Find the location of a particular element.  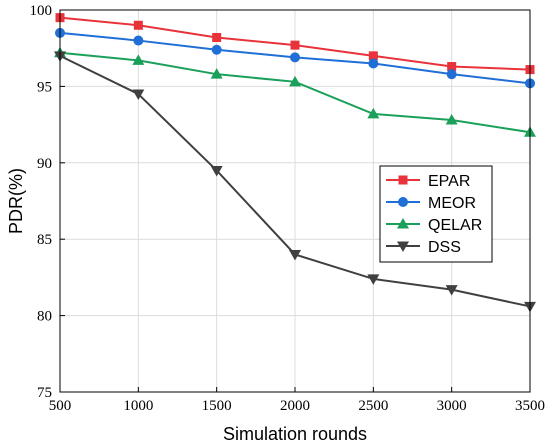

y-tick-label: 80 is located at coordinates (44, 317).